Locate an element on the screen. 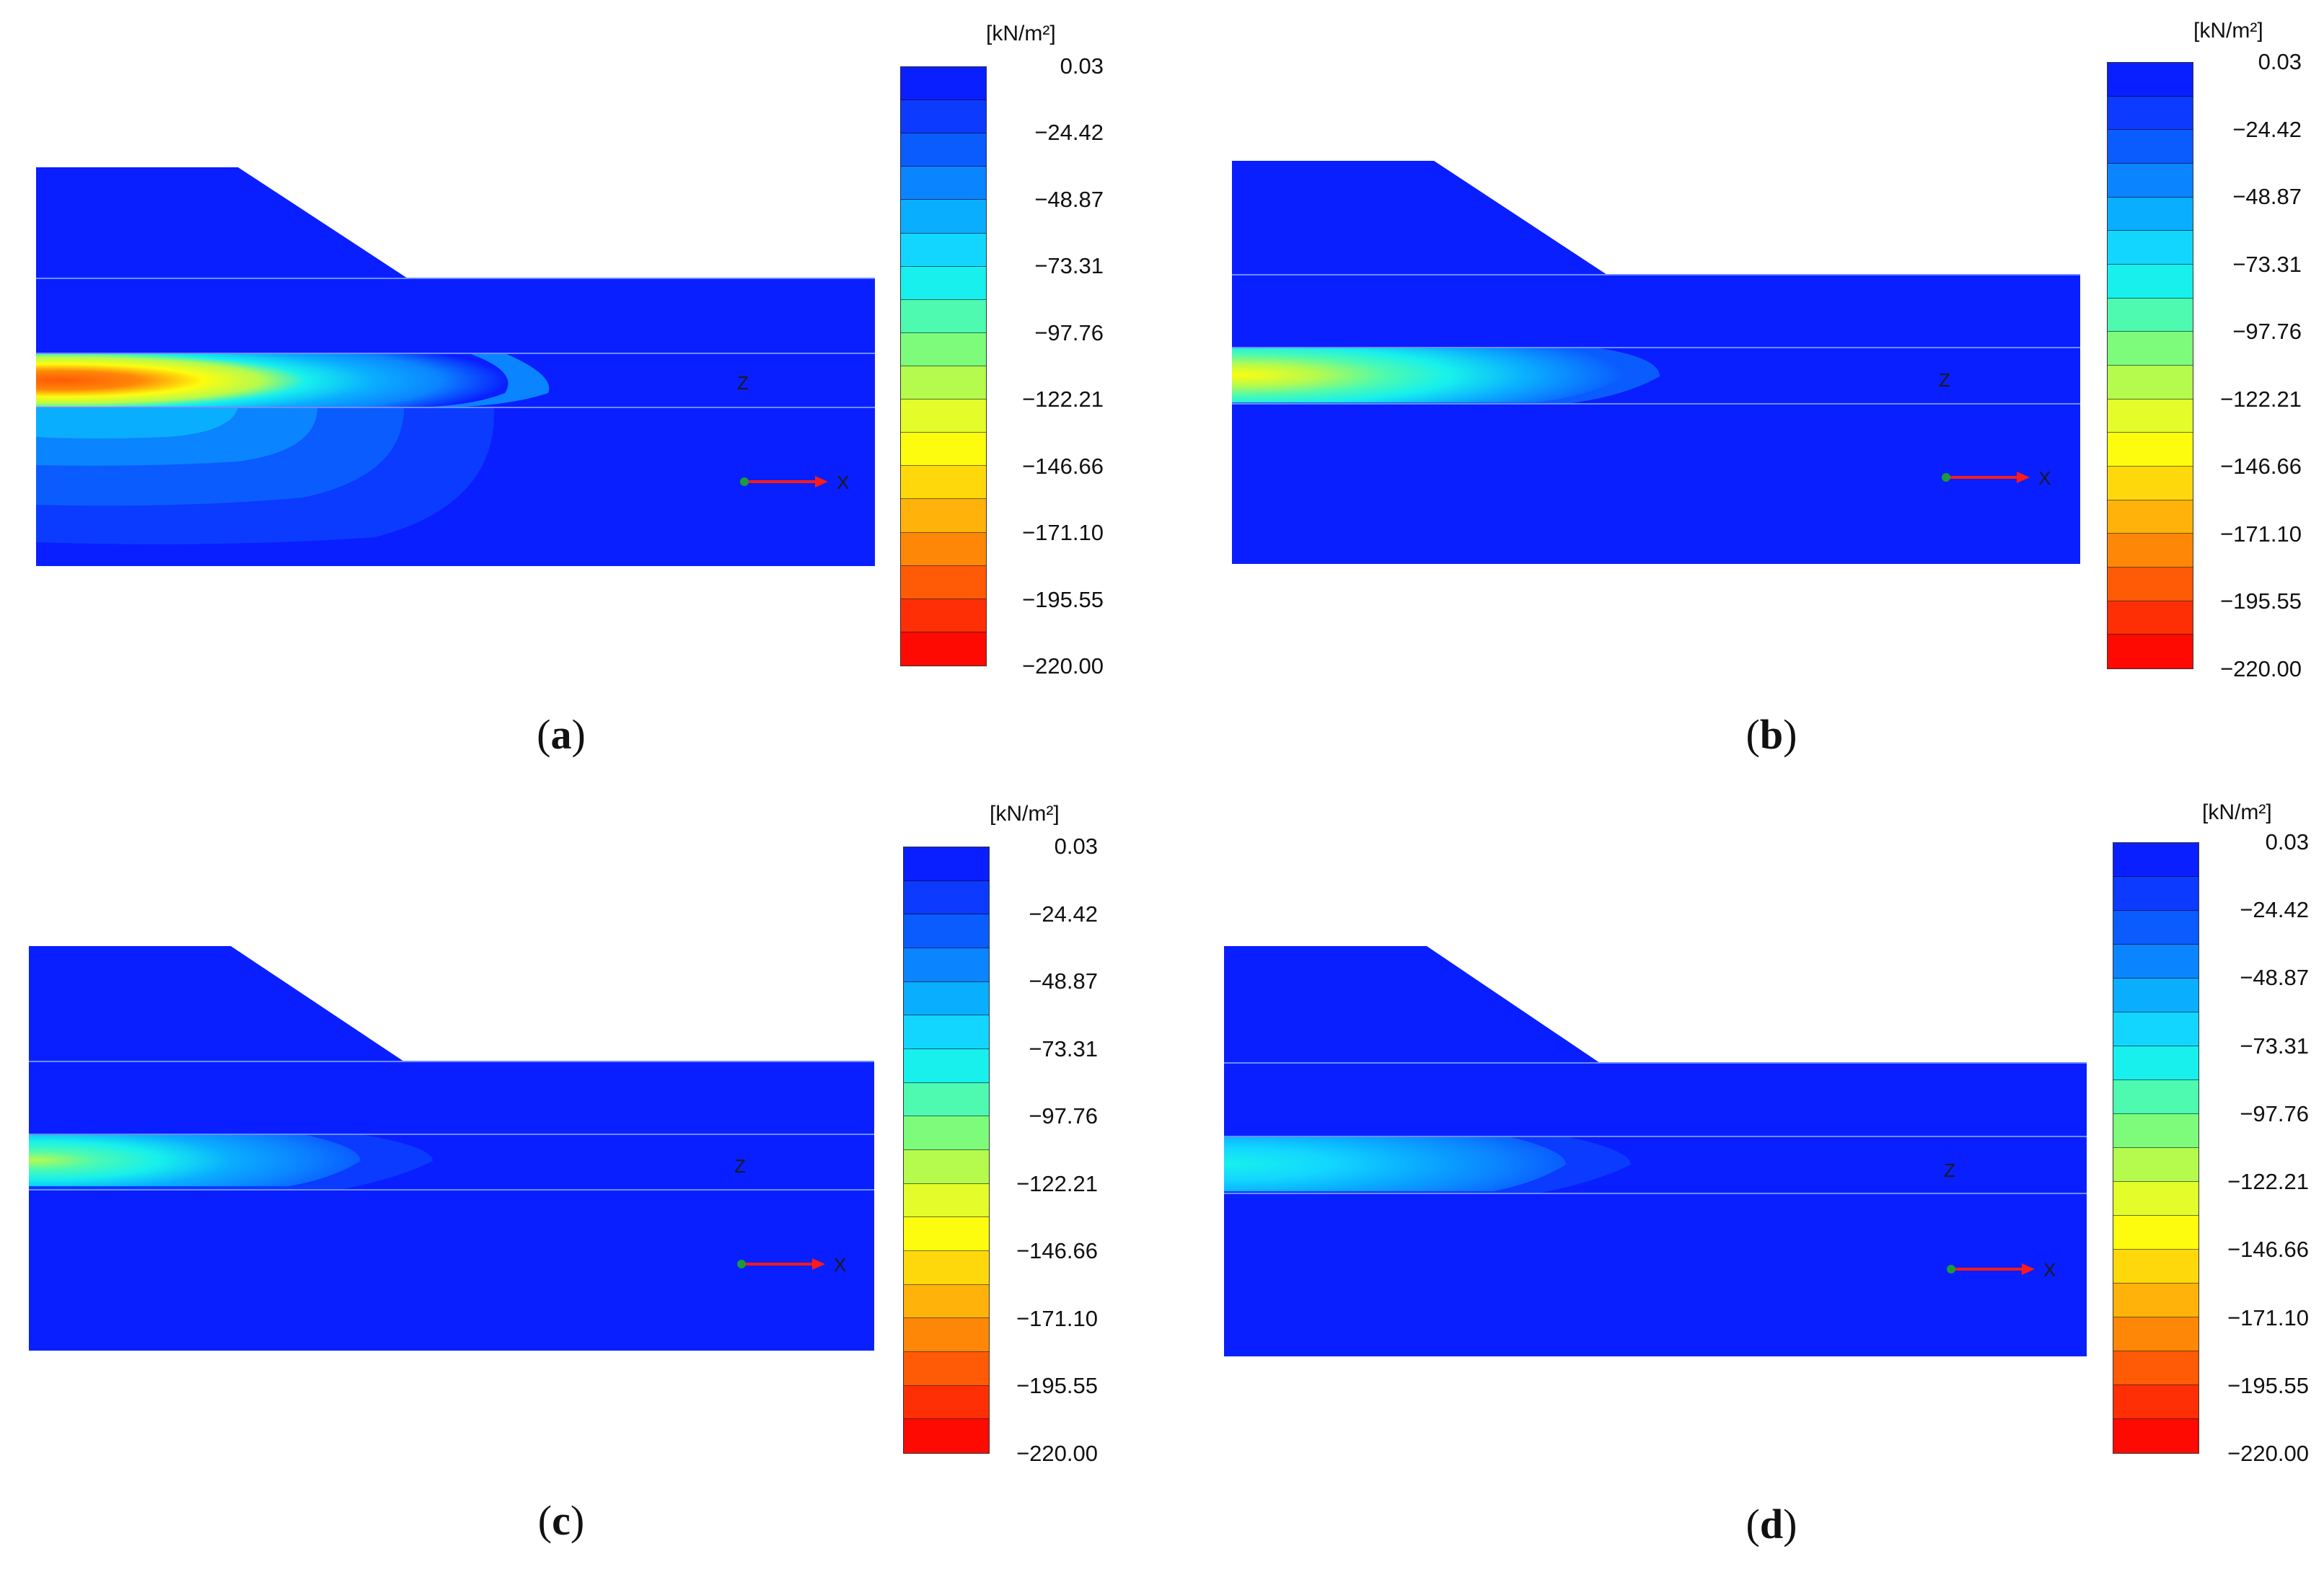  model-view-a: Z X is located at coordinates (455, 366).